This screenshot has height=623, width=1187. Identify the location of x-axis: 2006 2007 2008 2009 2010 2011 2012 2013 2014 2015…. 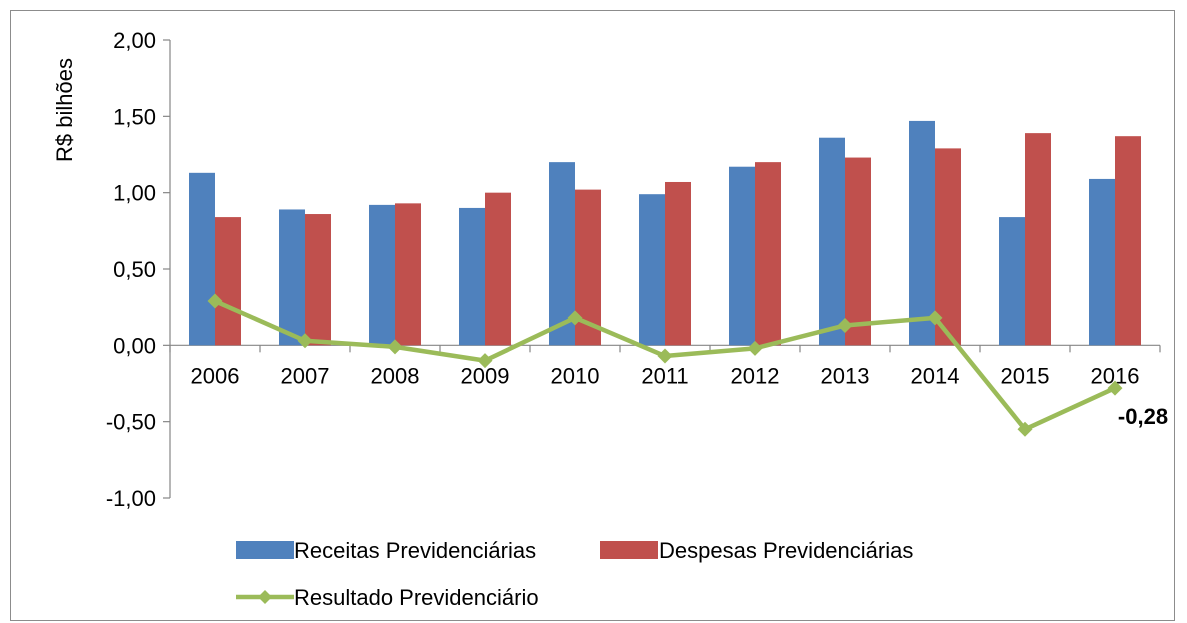
(665, 366).